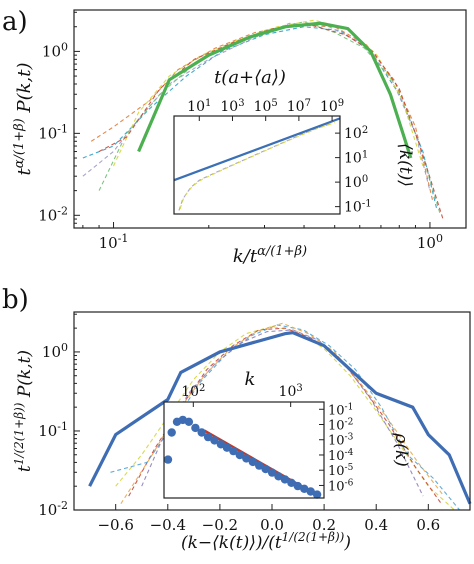 This screenshot has width=474, height=564. I want to click on inset-y-tick-label: 10⁻⁶, so click(341, 486).